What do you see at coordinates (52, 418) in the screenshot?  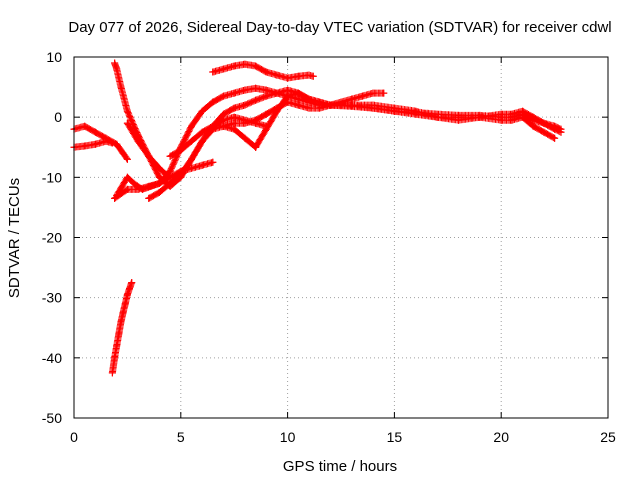 I see `y-tick-label: -50` at bounding box center [52, 418].